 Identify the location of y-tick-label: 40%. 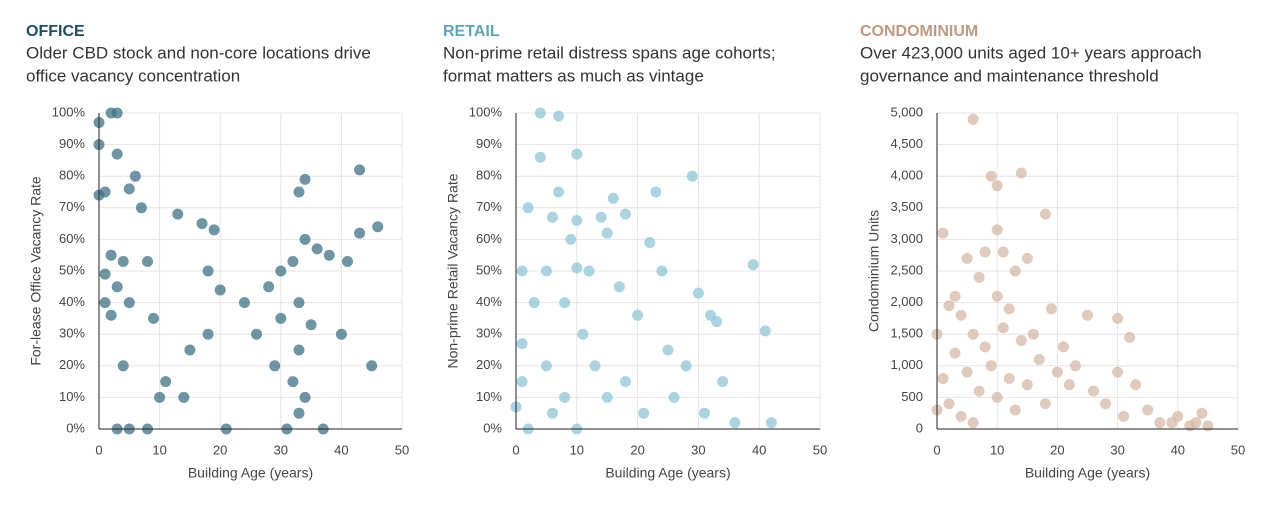
(72, 301).